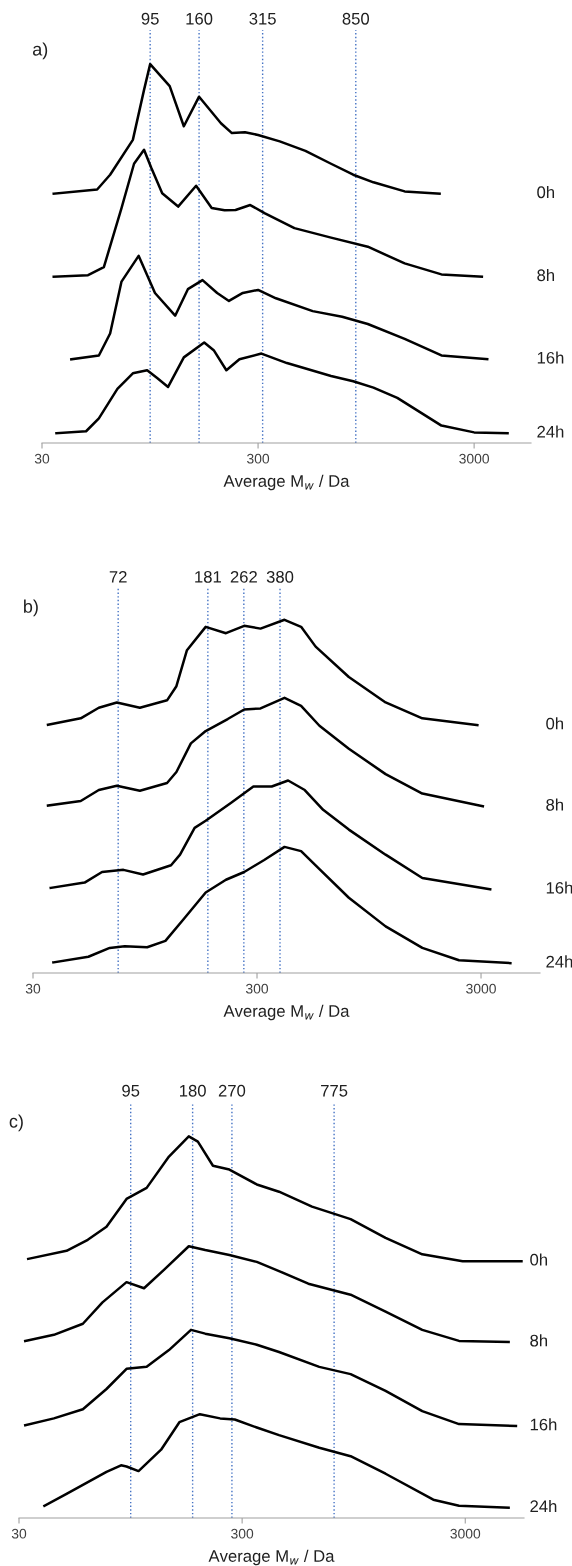 This screenshot has height=1566, width=572. What do you see at coordinates (232, 1090) in the screenshot?
I see `ref-line-label: 270` at bounding box center [232, 1090].